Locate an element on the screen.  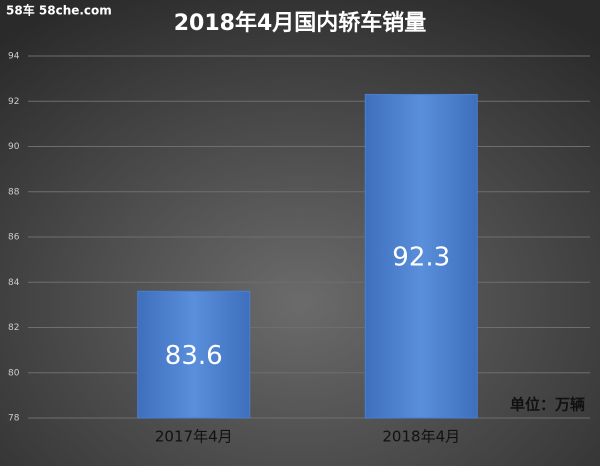
value-label: 92.3 is located at coordinates (421, 258).